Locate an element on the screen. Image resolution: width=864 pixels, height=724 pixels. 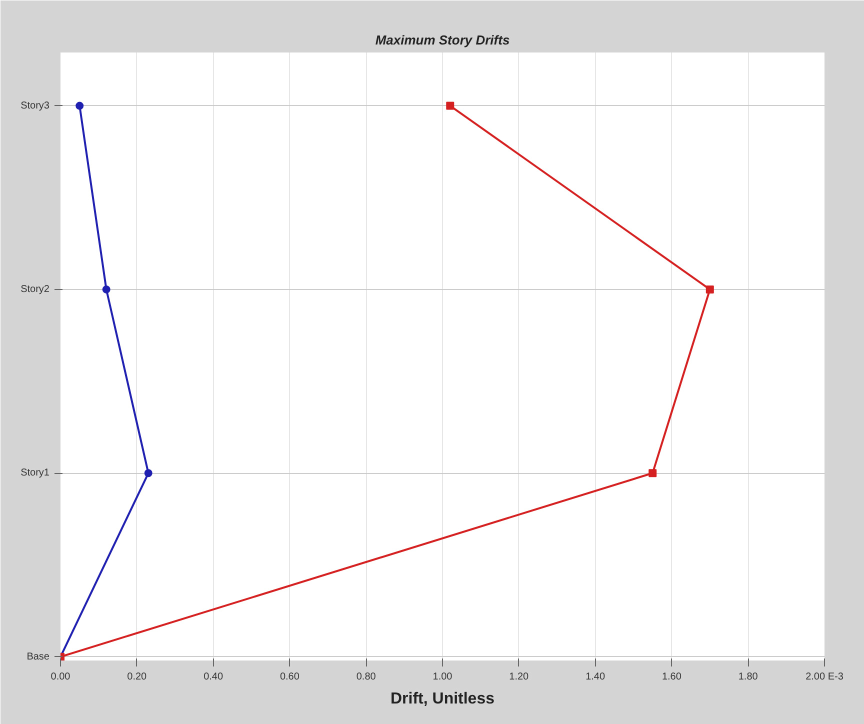
x-tick-label: 1.60 is located at coordinates (672, 677).